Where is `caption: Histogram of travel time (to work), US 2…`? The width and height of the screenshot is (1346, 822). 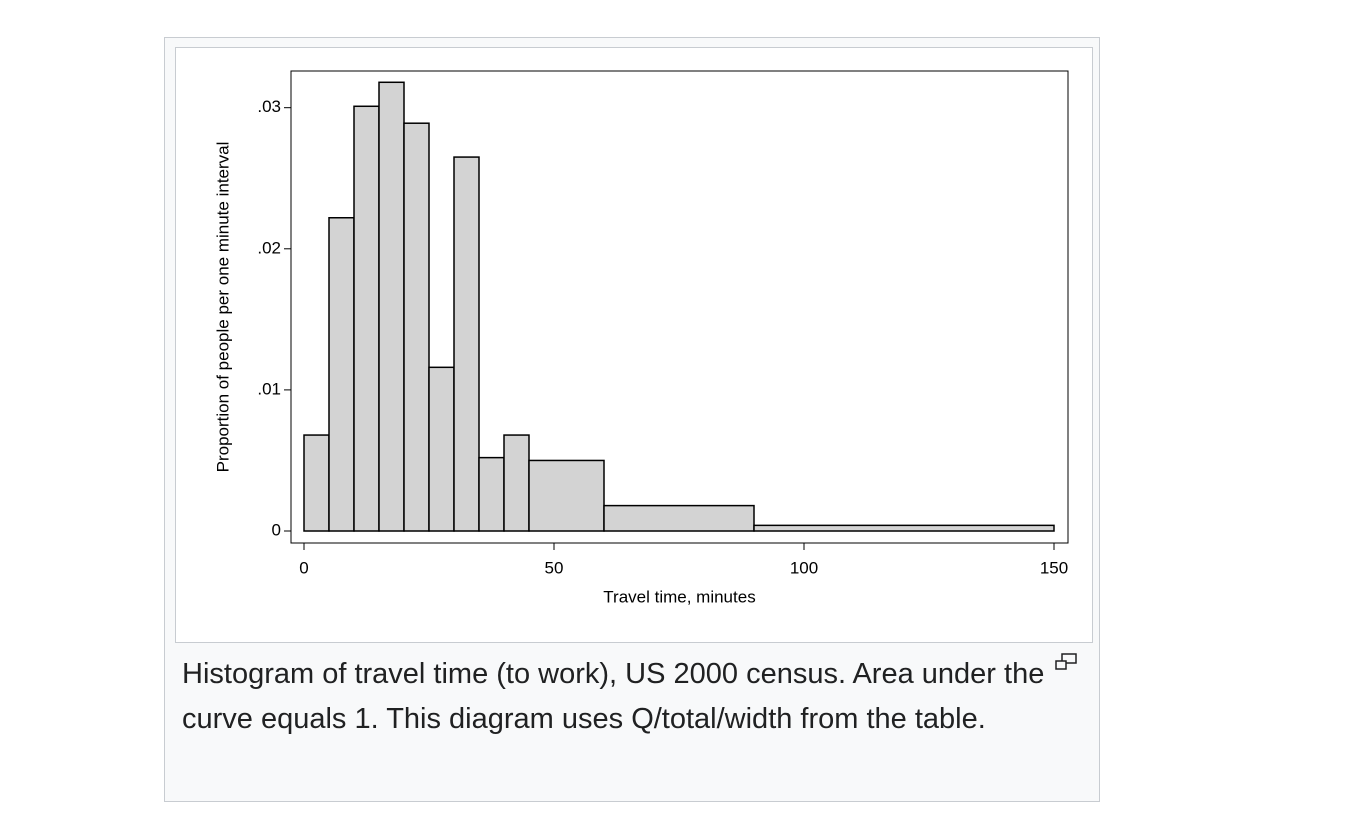 caption: Histogram of travel time (to work), US 2… is located at coordinates (613, 696).